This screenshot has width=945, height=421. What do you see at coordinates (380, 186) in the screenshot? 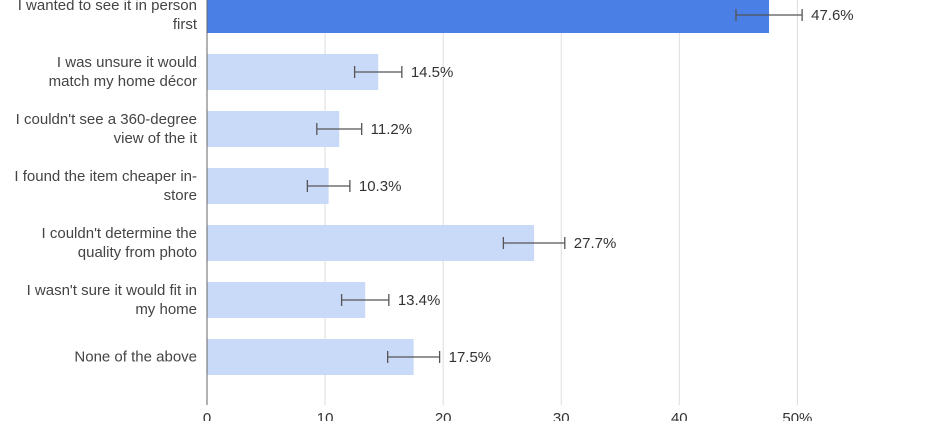
I see `value-label: 10.3%` at bounding box center [380, 186].